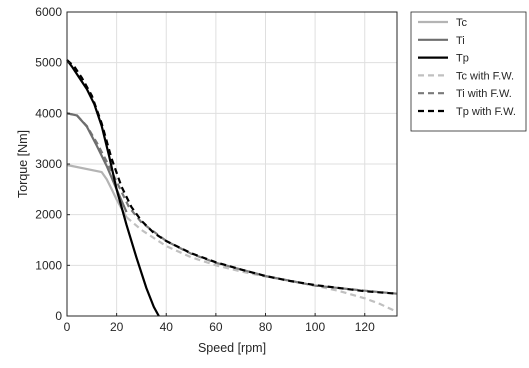 This screenshot has width=529, height=368. Describe the element at coordinates (460, 41) in the screenshot. I see `legend-label: Ti` at that location.